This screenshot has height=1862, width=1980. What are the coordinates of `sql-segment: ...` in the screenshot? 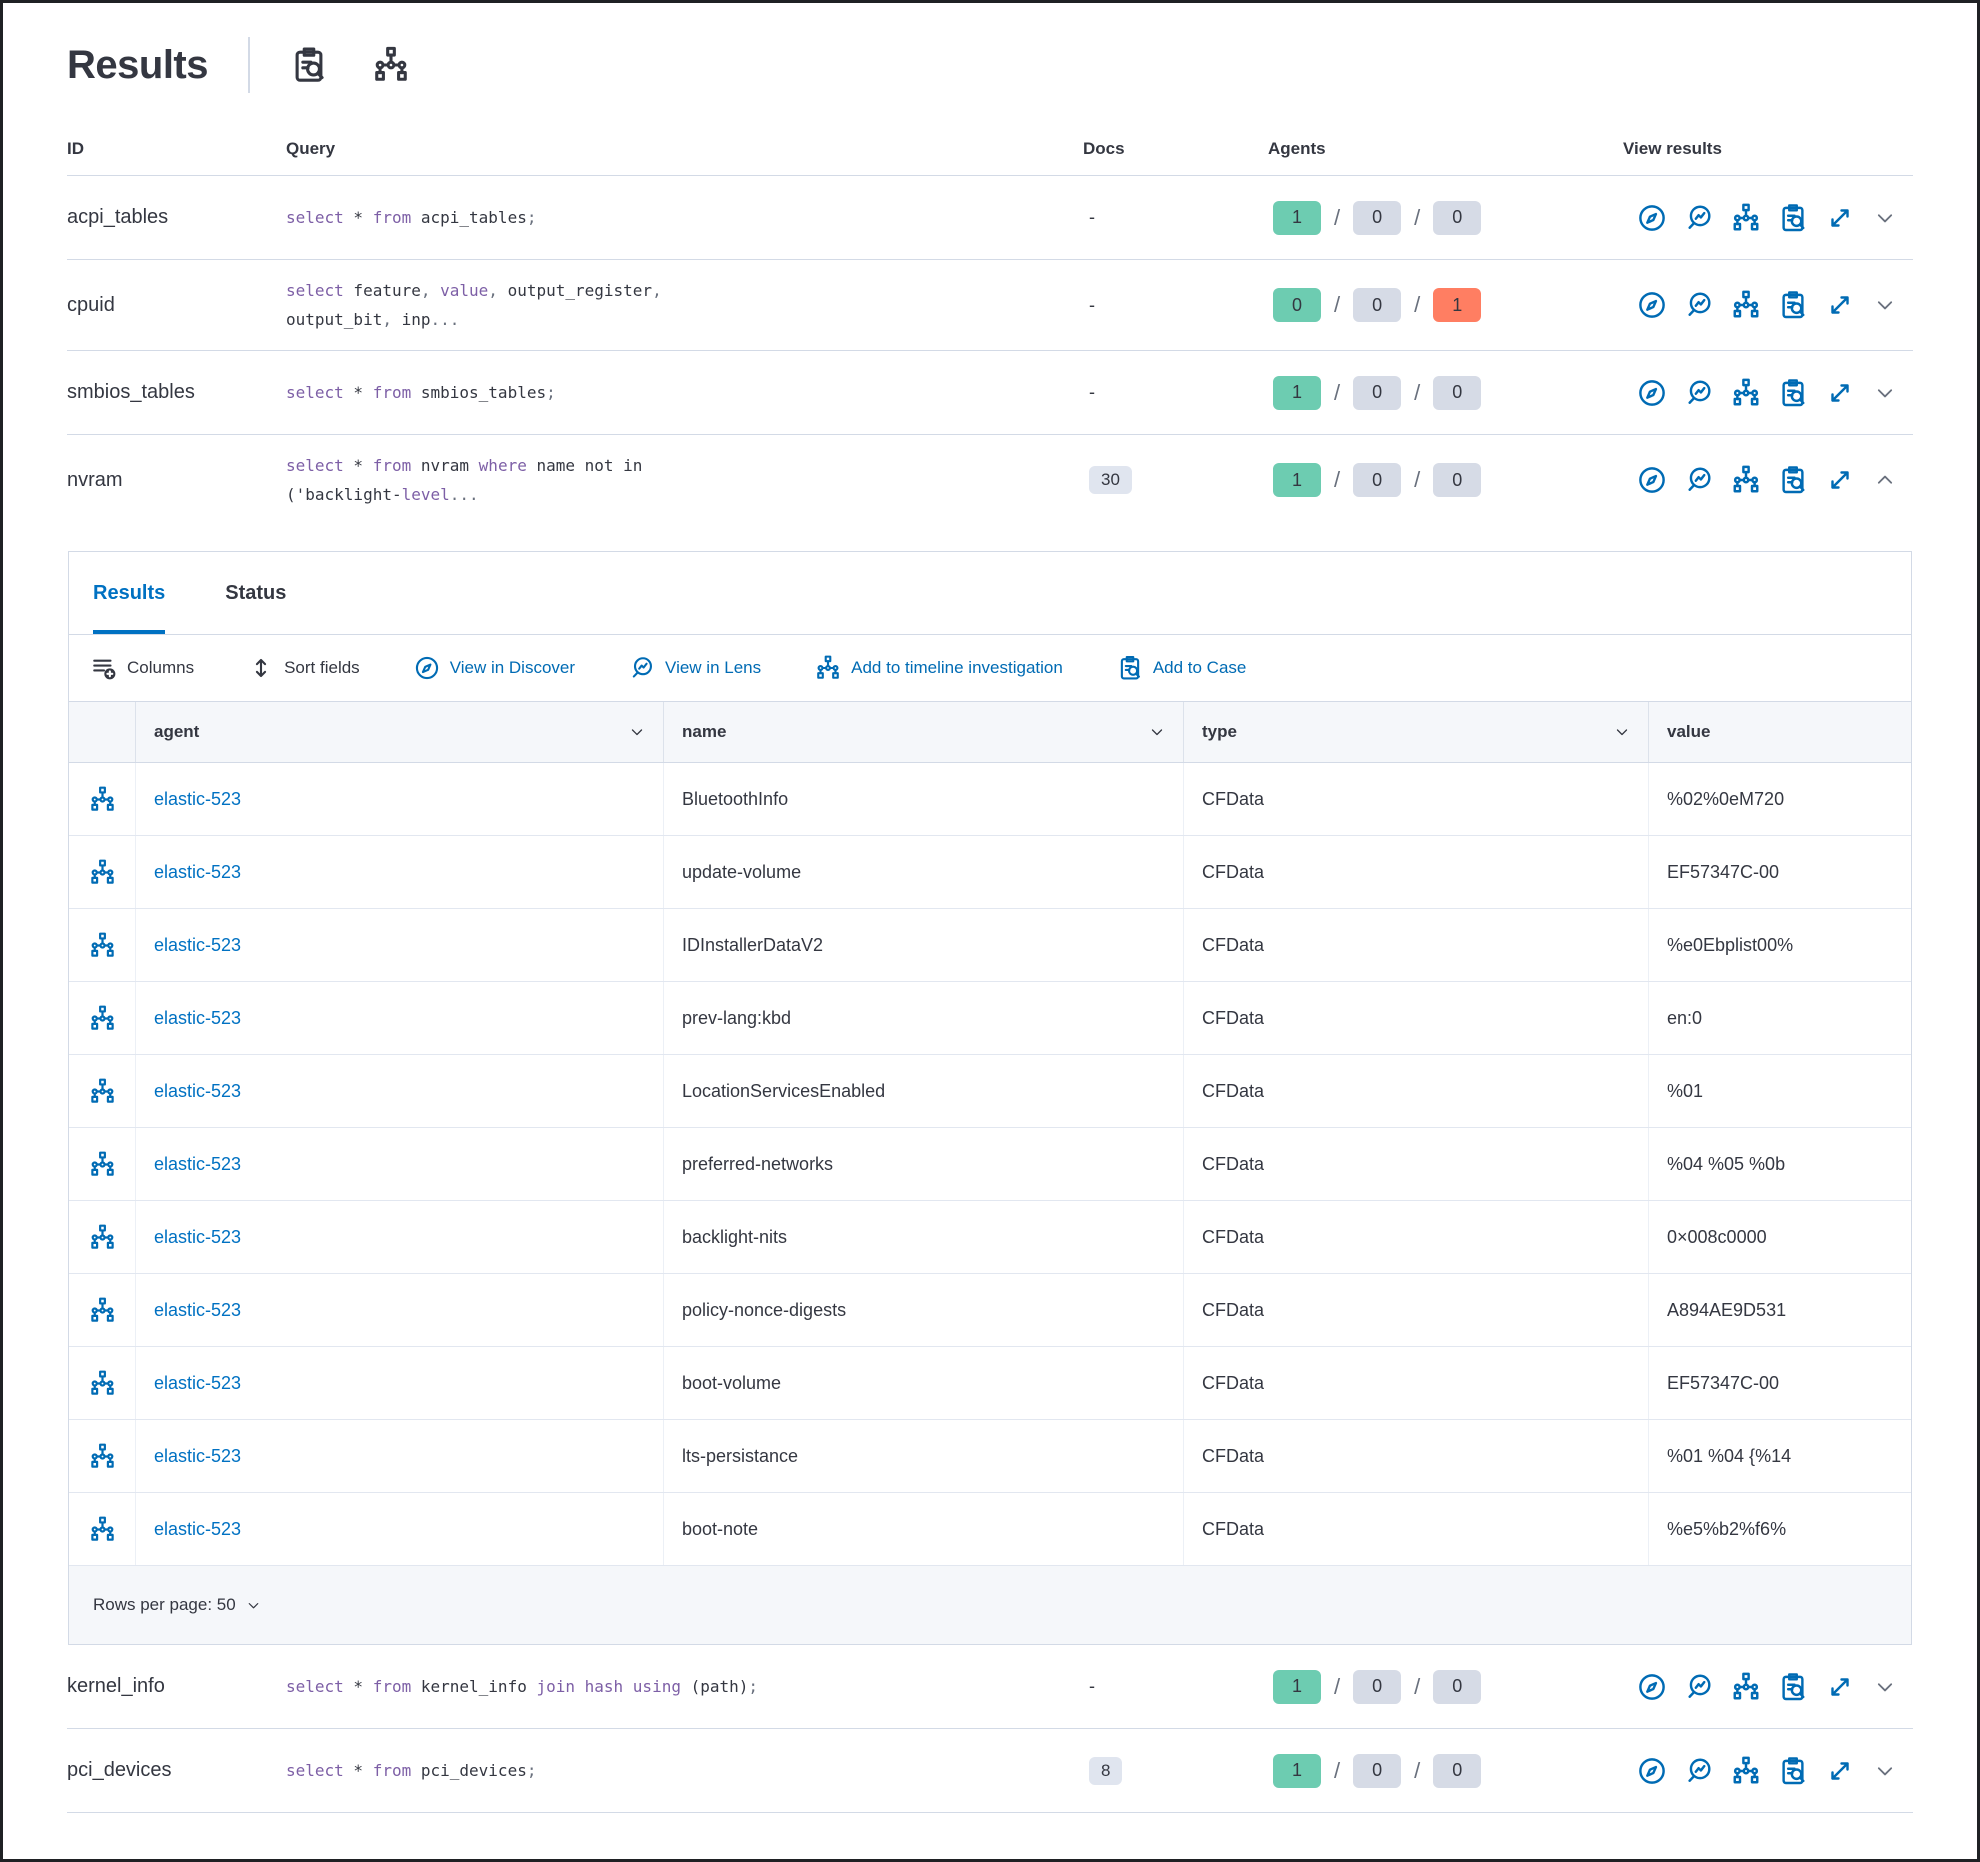 It's located at (445, 319).